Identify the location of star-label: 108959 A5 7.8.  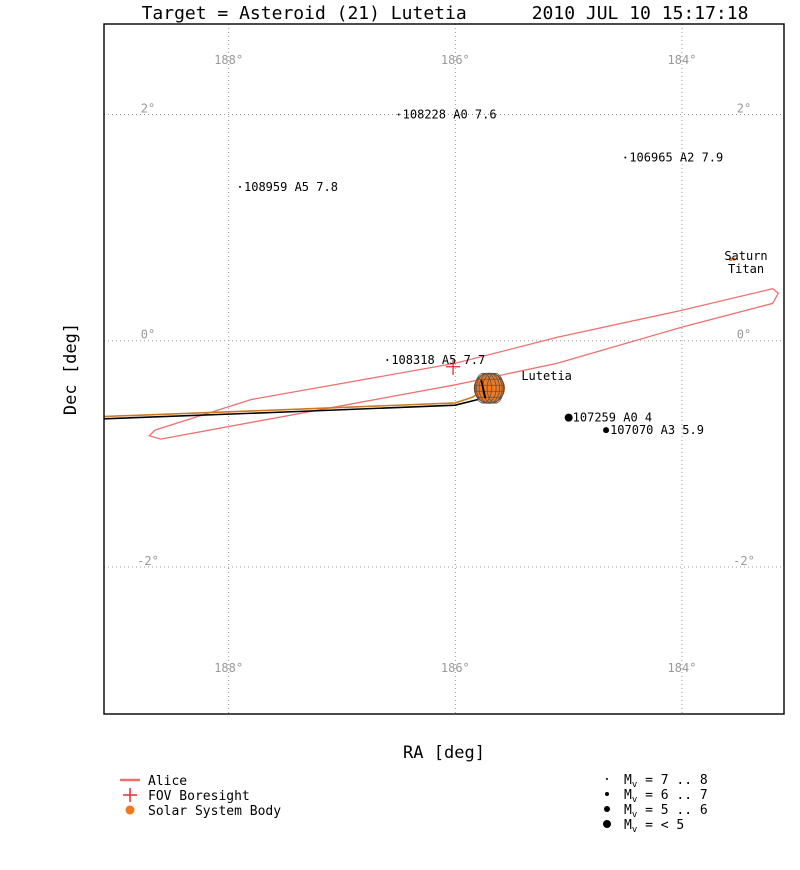
(291, 187).